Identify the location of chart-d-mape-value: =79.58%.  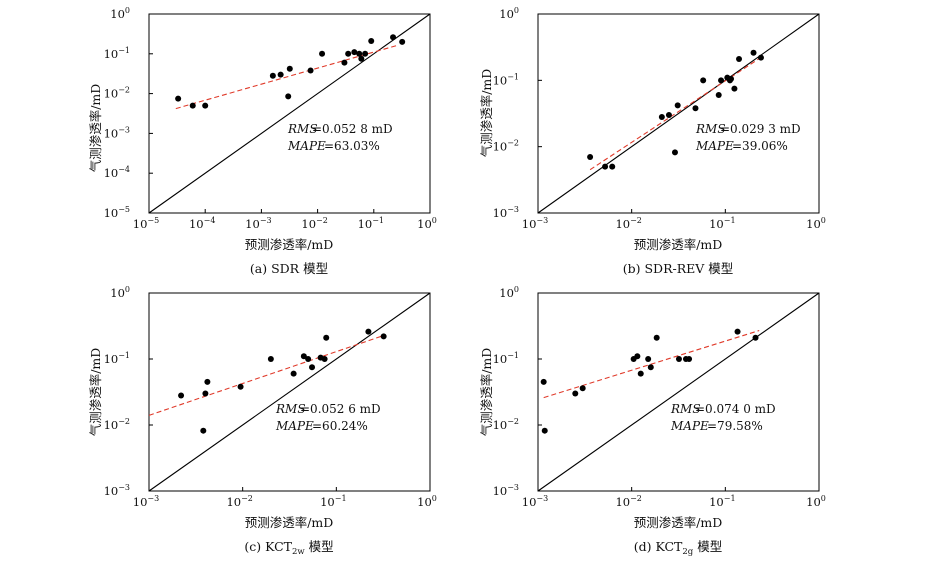
(735, 426).